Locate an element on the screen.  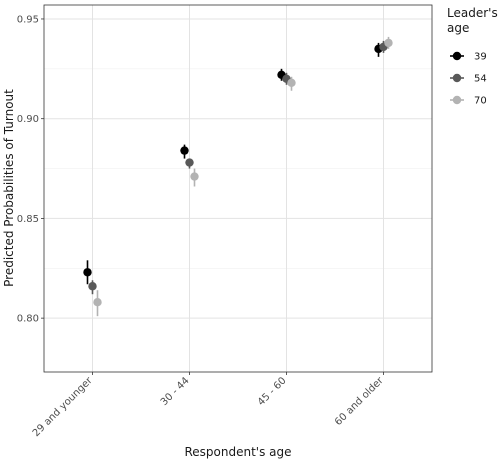
x-tick-label: 29 and younger is located at coordinates (63, 407).